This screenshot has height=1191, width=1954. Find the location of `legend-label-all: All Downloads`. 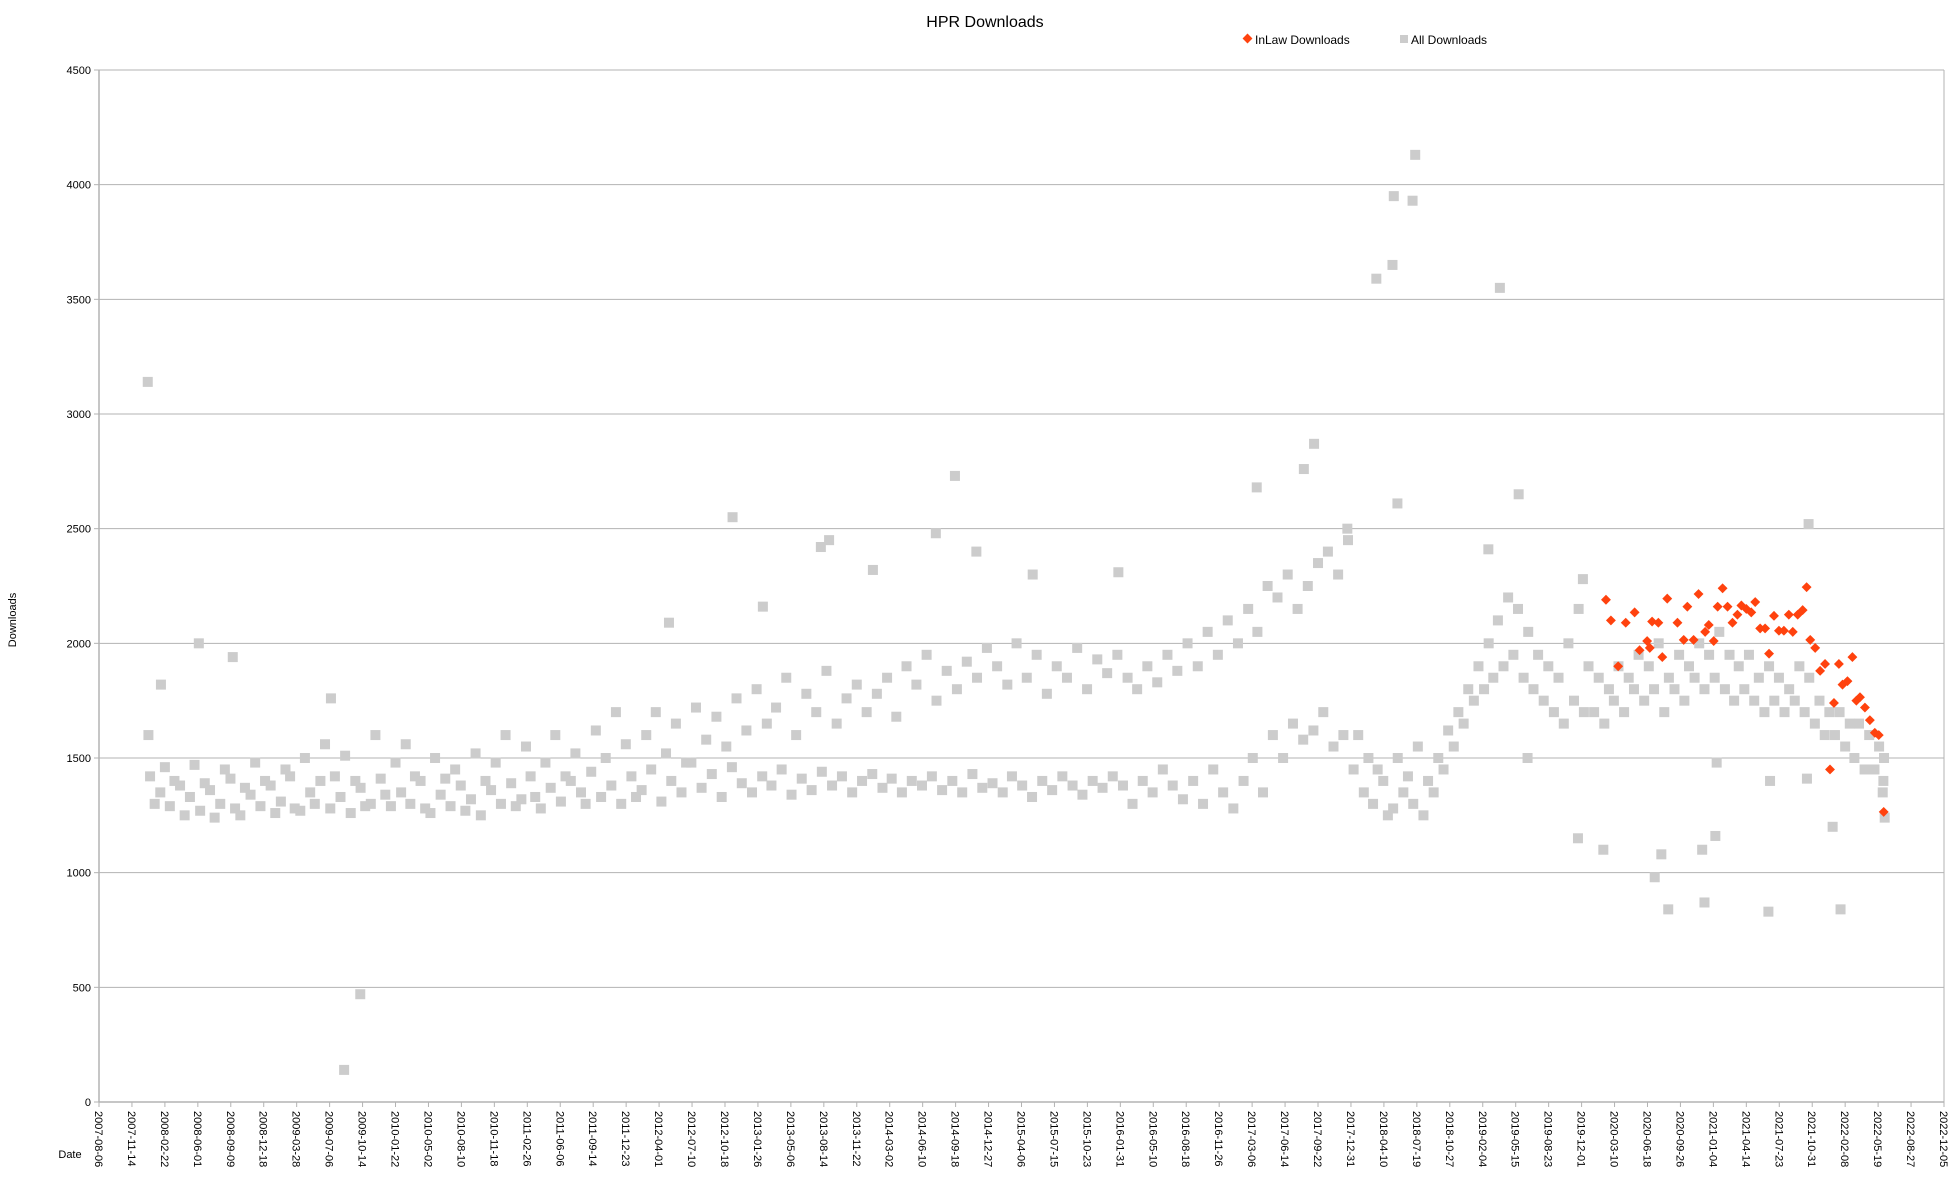

legend-label-all: All Downloads is located at coordinates (1449, 40).